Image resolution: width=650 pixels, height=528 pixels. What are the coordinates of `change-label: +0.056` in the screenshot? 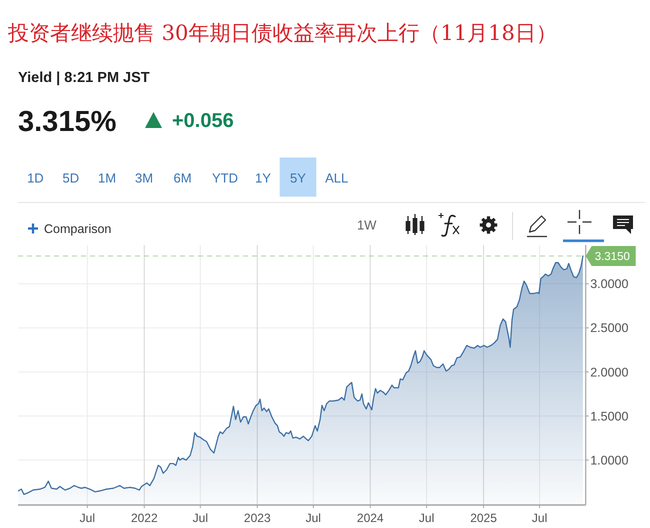 It's located at (203, 121).